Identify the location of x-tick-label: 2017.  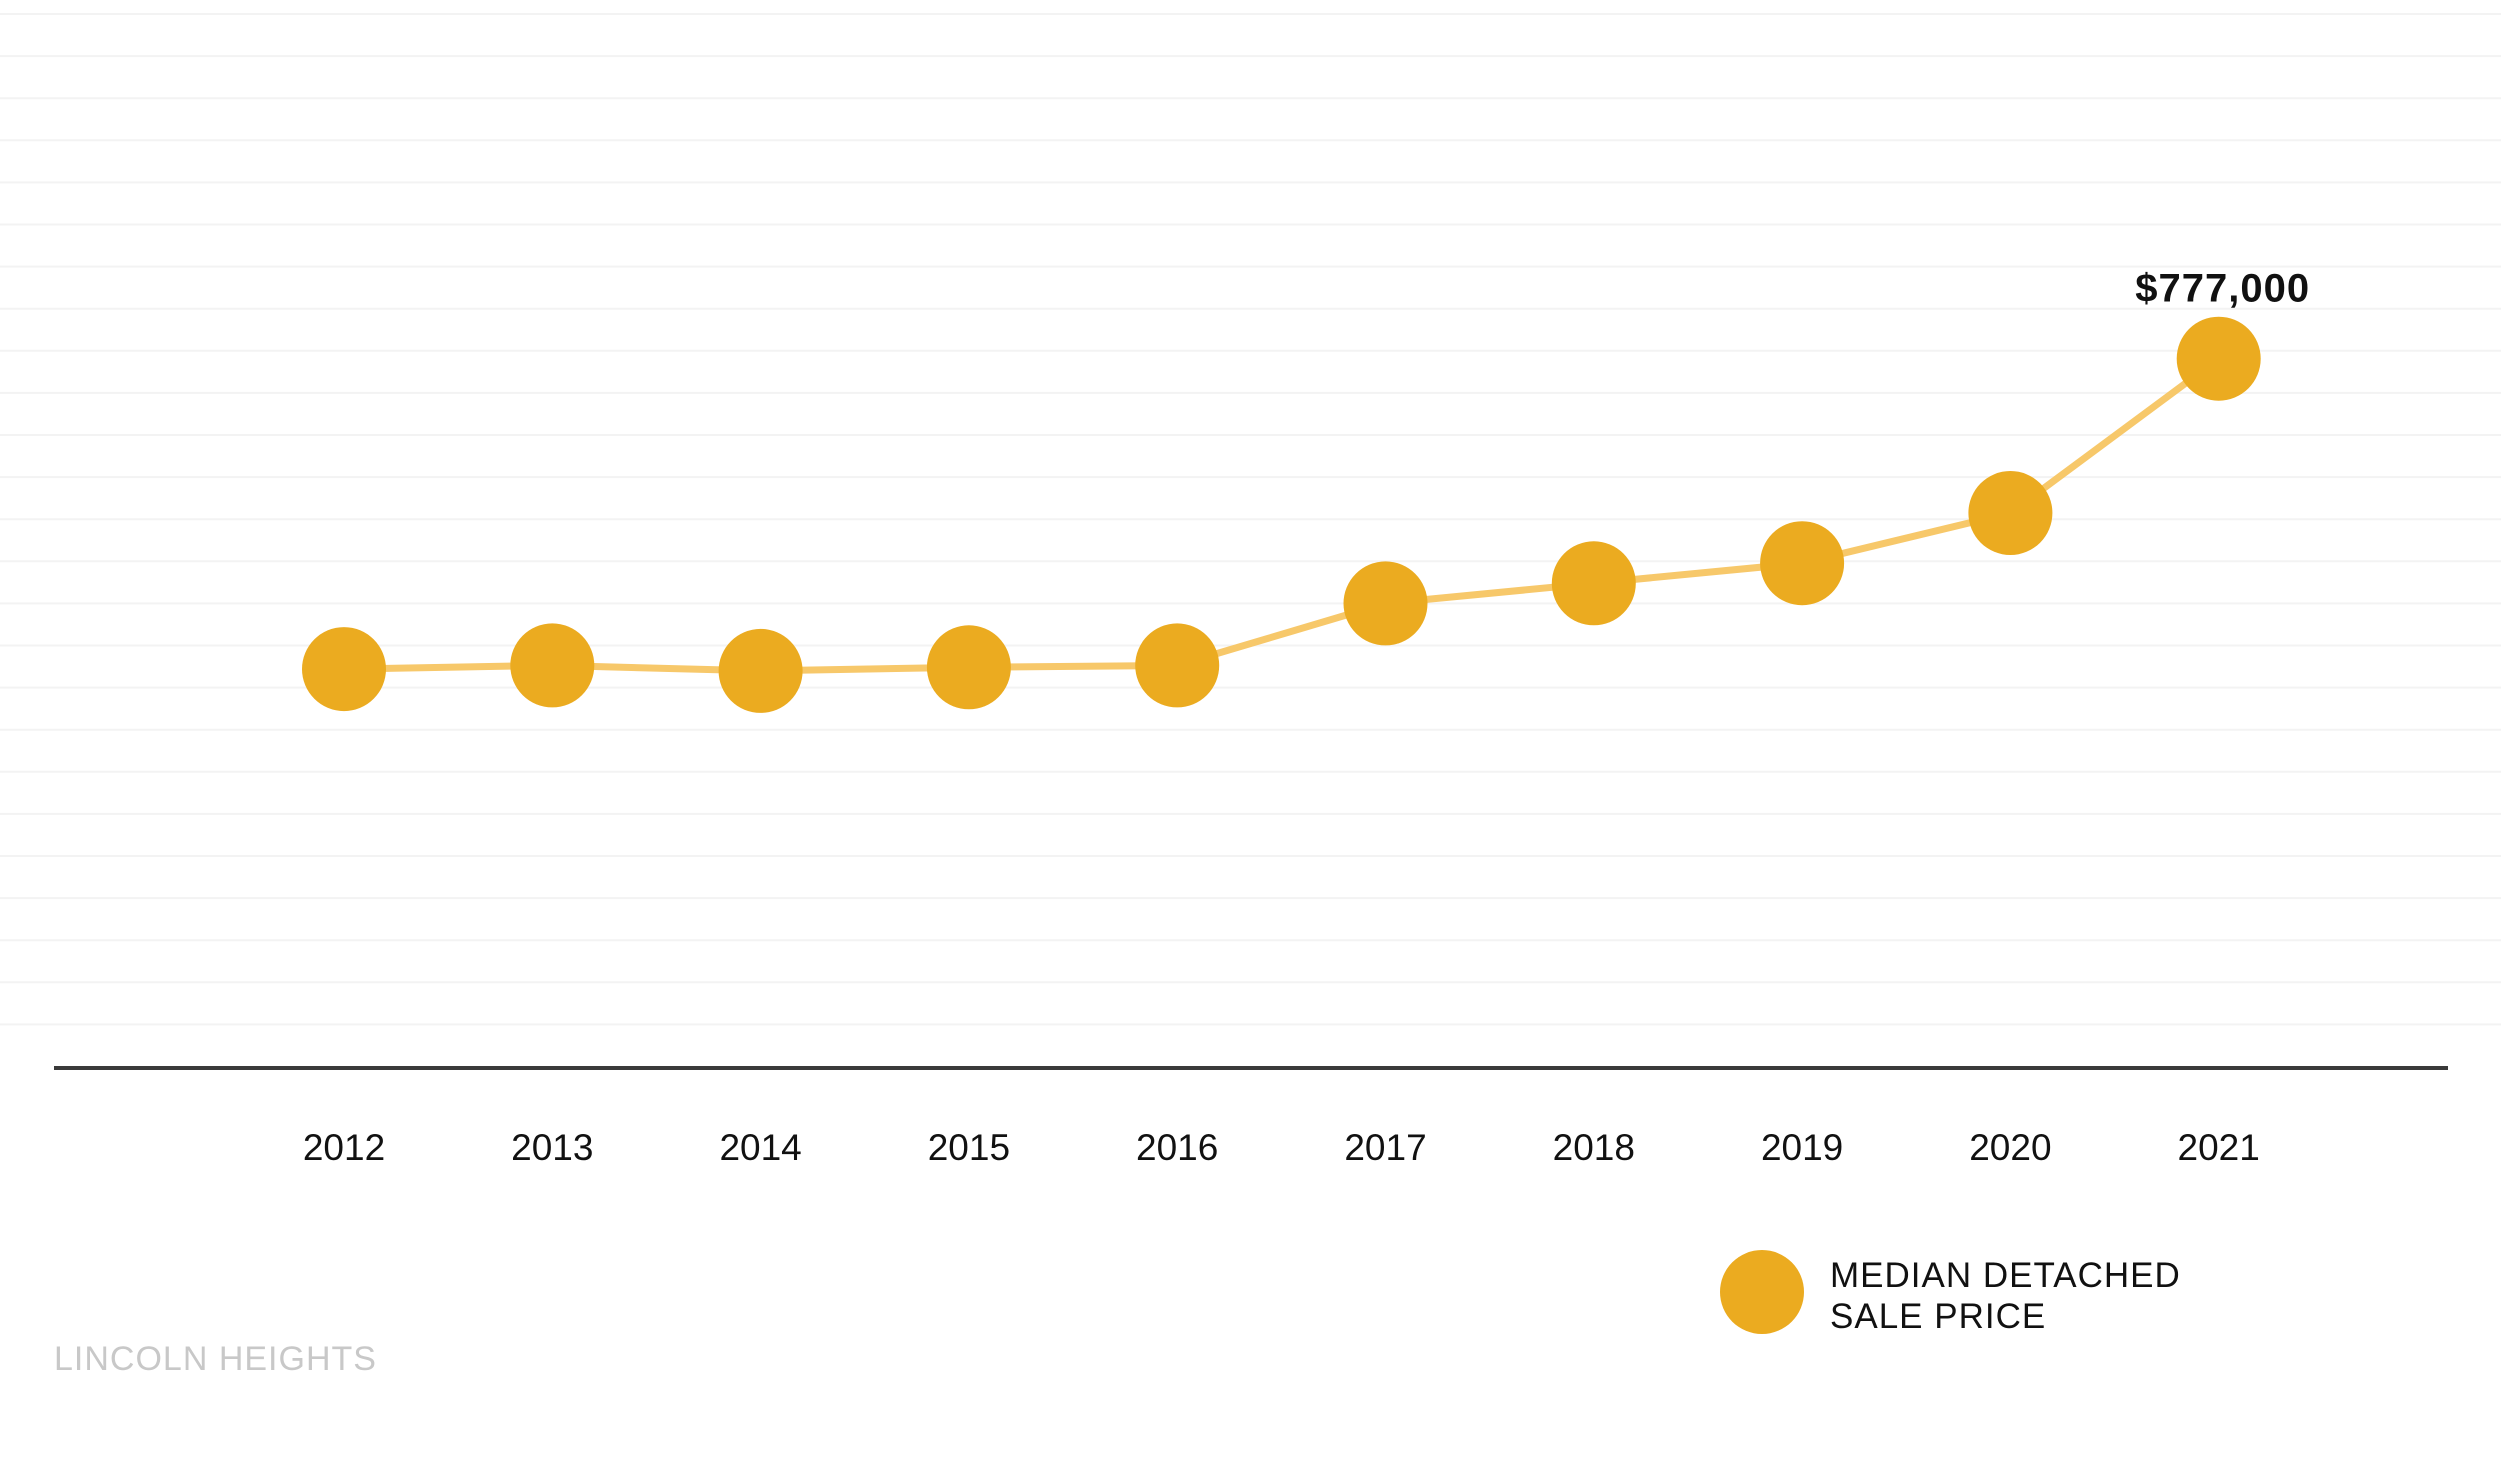
(1385, 1147).